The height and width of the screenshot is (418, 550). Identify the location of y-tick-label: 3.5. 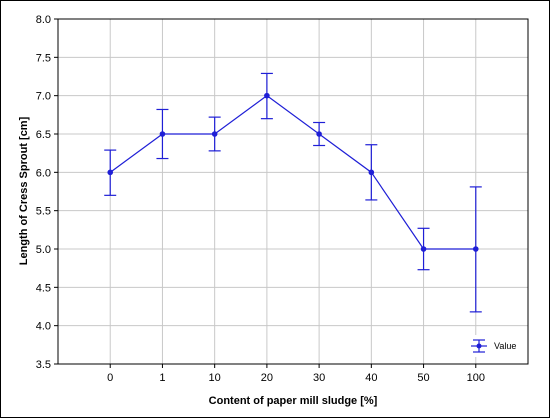
(43, 365).